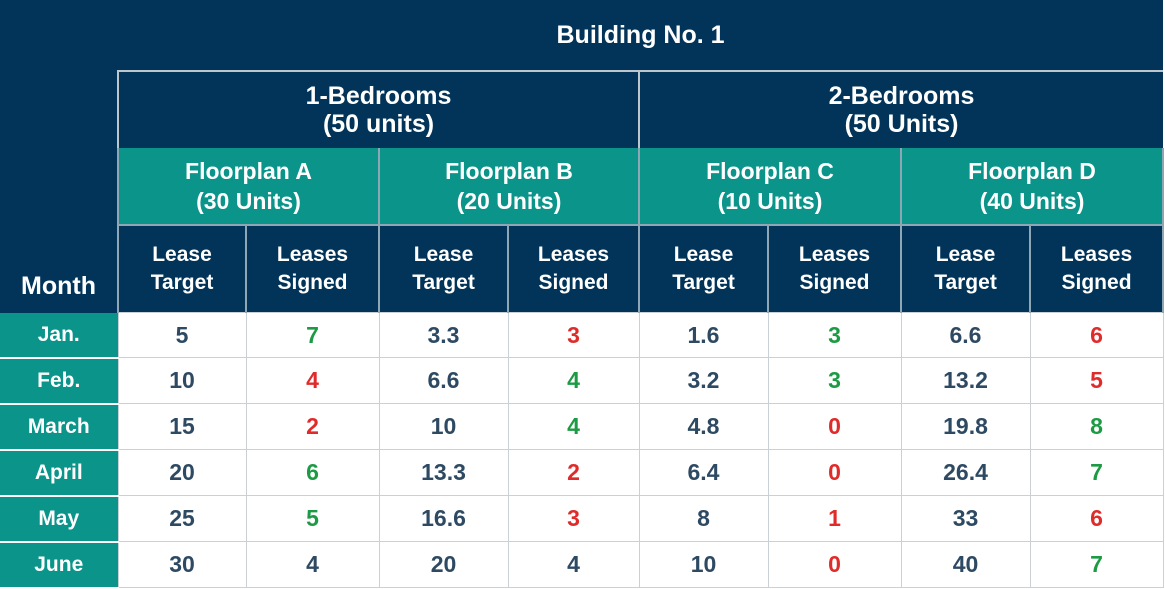 Image resolution: width=1165 pixels, height=589 pixels. What do you see at coordinates (834, 518) in the screenshot?
I see `leases-signed-cell: 1` at bounding box center [834, 518].